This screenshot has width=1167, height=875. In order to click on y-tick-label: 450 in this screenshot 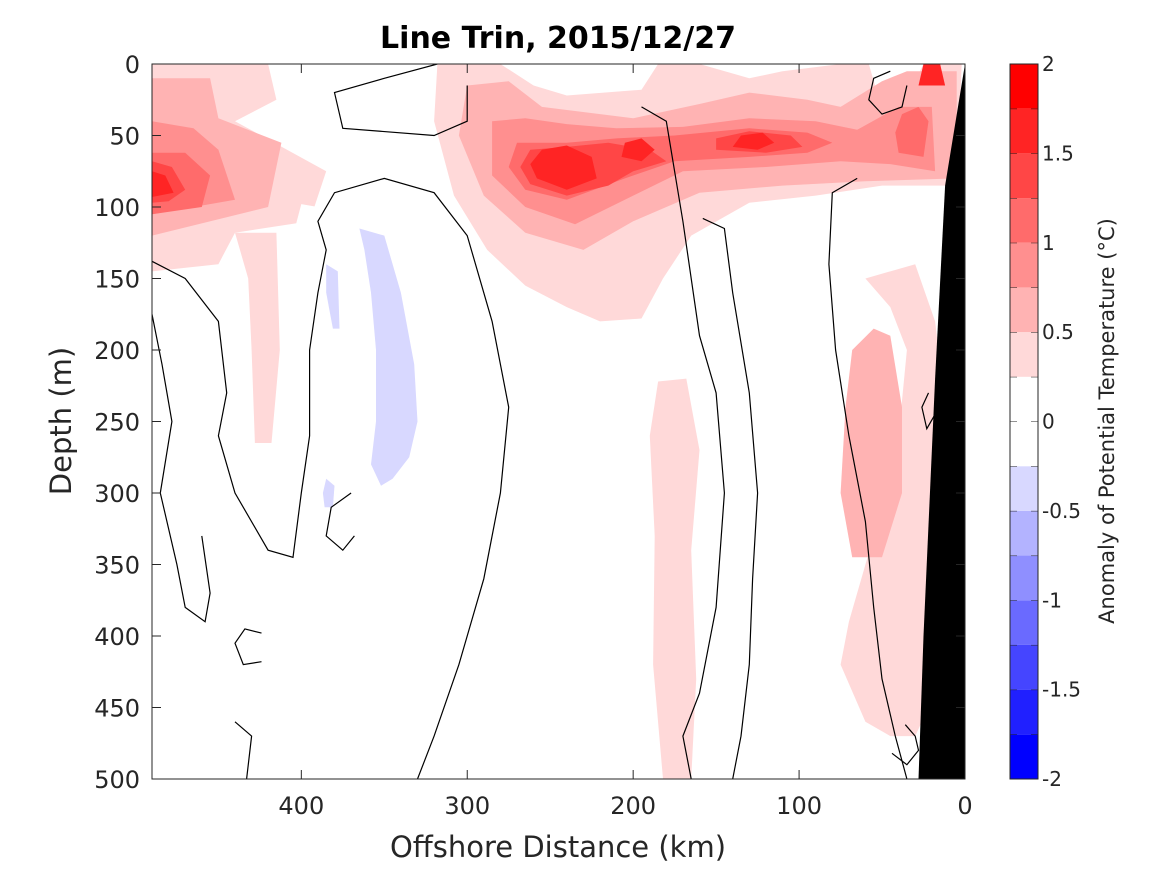, I will do `click(117, 709)`.